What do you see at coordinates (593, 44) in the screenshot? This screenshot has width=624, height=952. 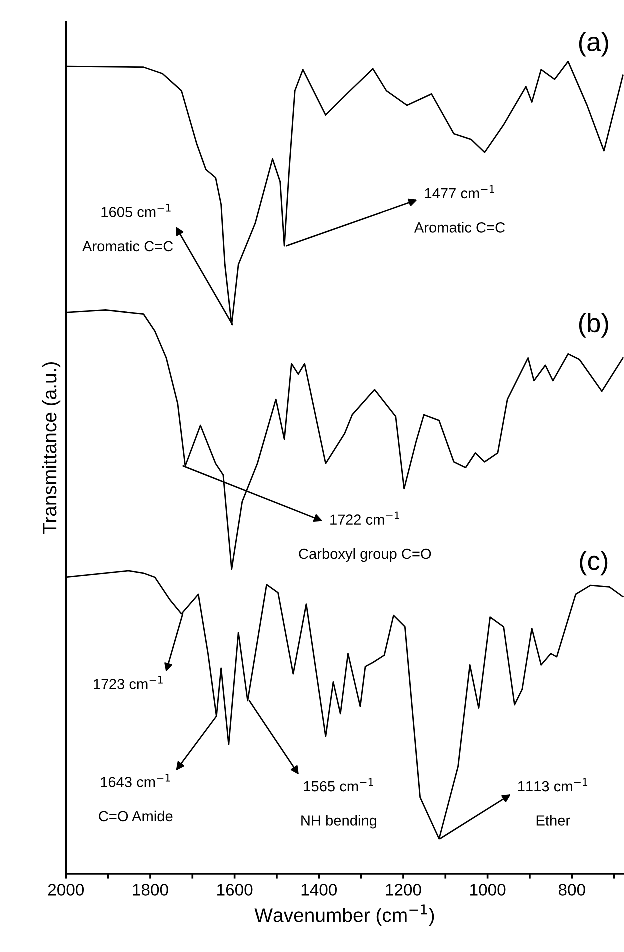 I see `series-label: (a)` at bounding box center [593, 44].